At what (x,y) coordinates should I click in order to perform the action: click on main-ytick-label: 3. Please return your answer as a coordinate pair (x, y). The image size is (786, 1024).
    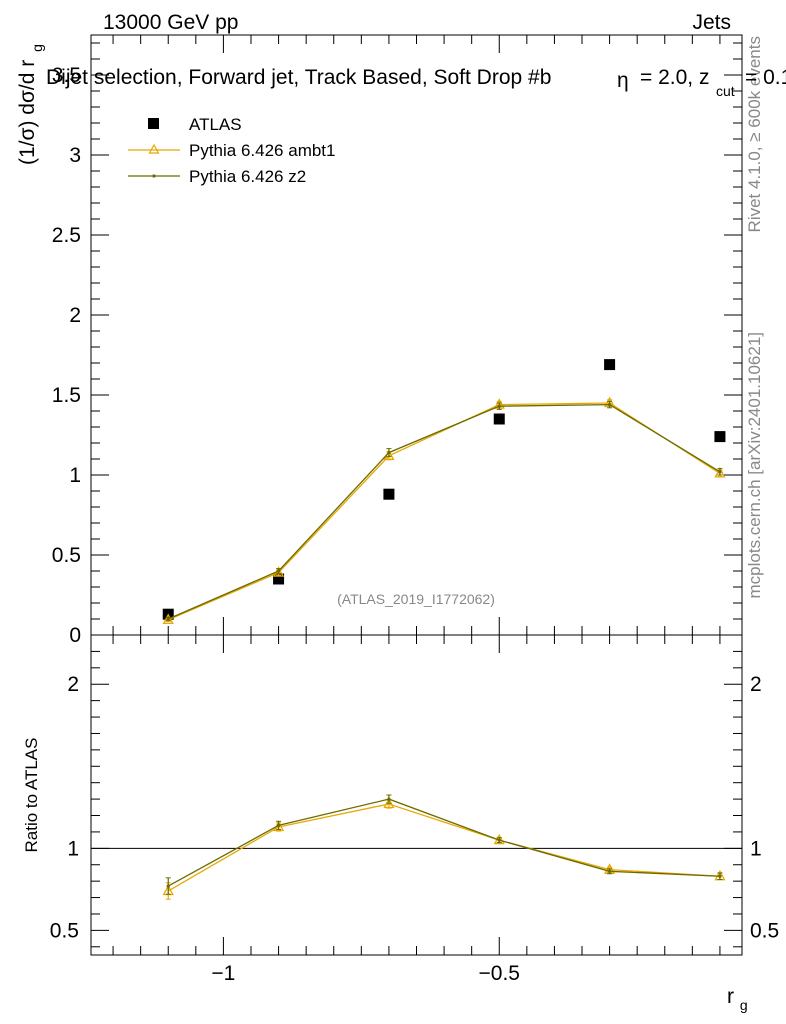
    Looking at the image, I should click on (75, 155).